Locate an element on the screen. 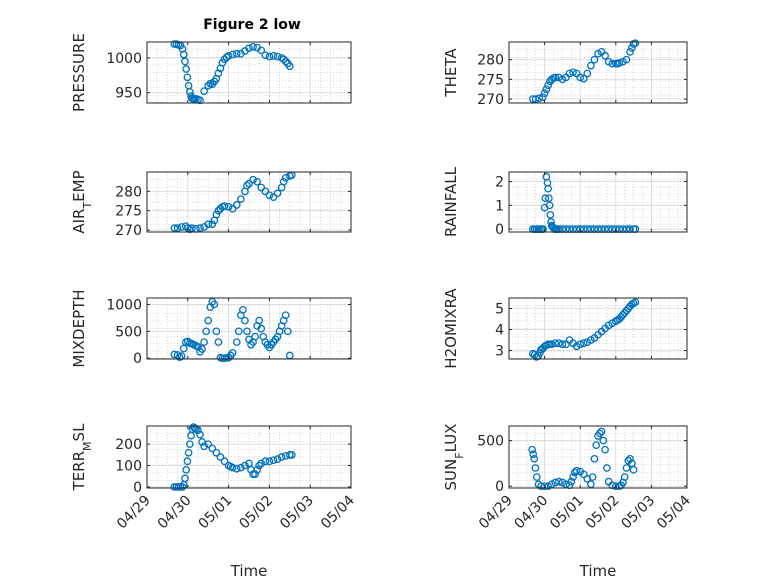 Image resolution: width=778 pixels, height=583 pixels. ylabel: PRESSURE is located at coordinates (79, 72).